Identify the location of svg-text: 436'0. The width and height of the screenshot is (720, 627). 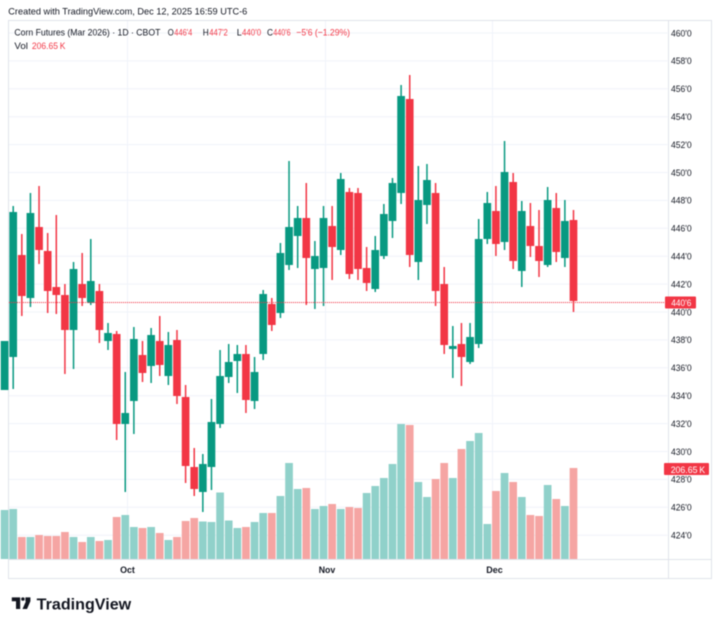
(681, 368).